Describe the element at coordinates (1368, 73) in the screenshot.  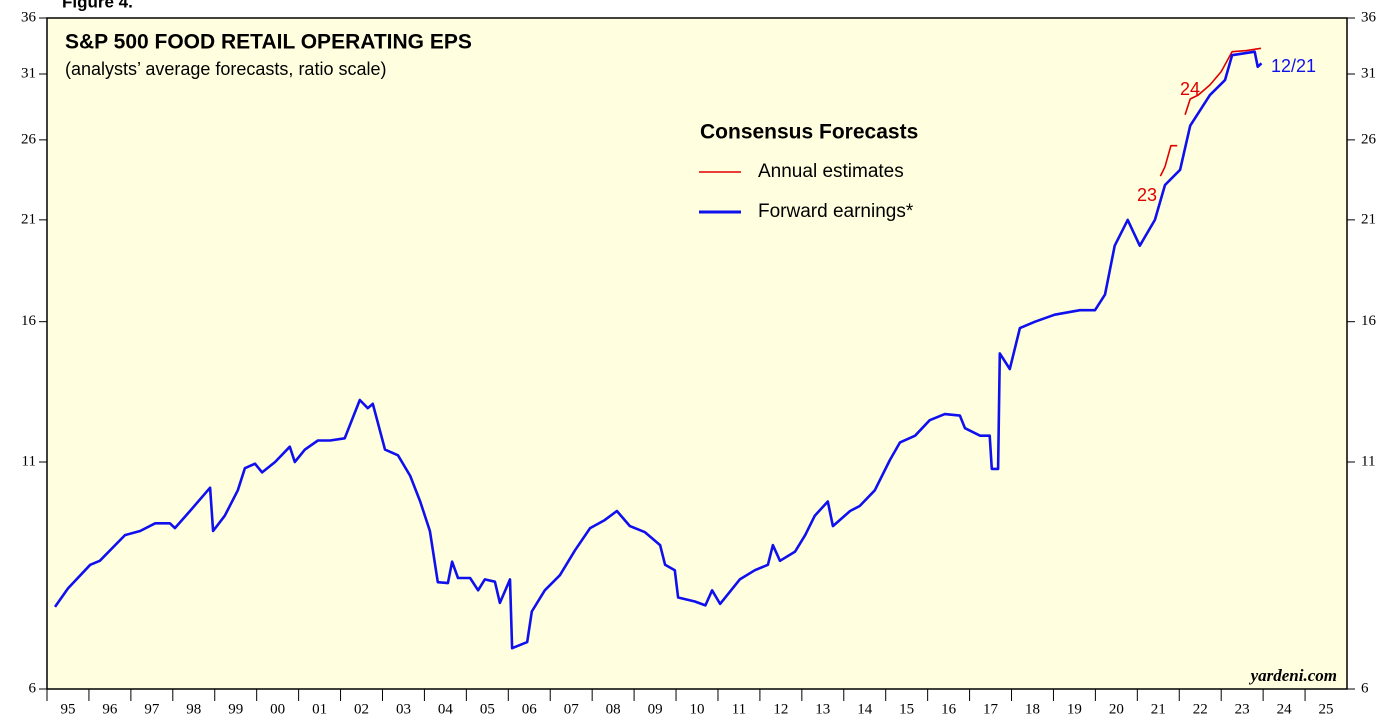
I see `y-tick-label-right: 31` at that location.